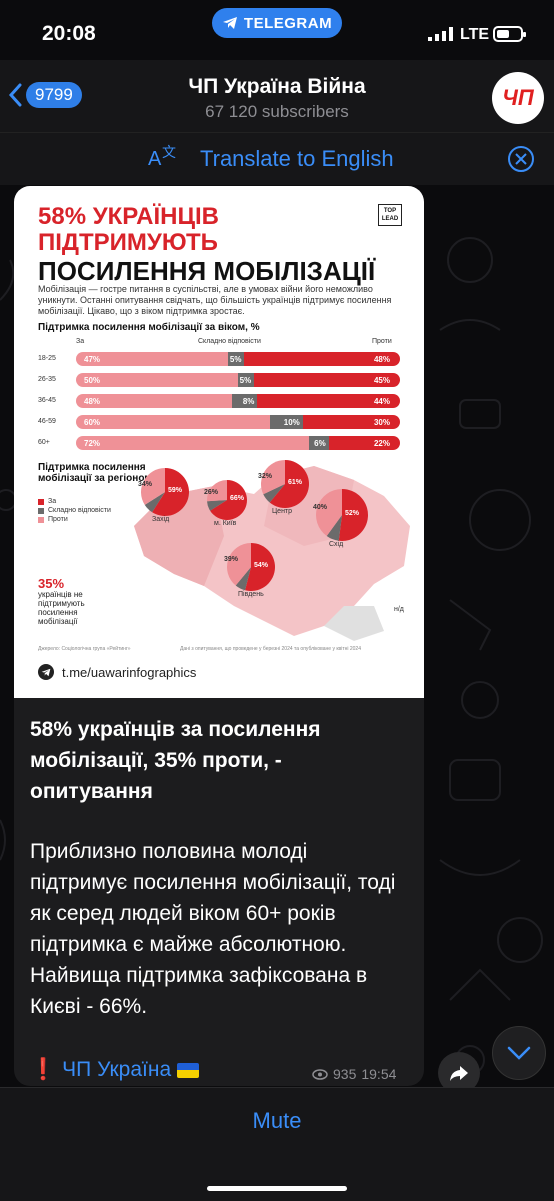 The height and width of the screenshot is (1201, 554). I want to click on bar-segment-against: 44%, so click(328, 401).